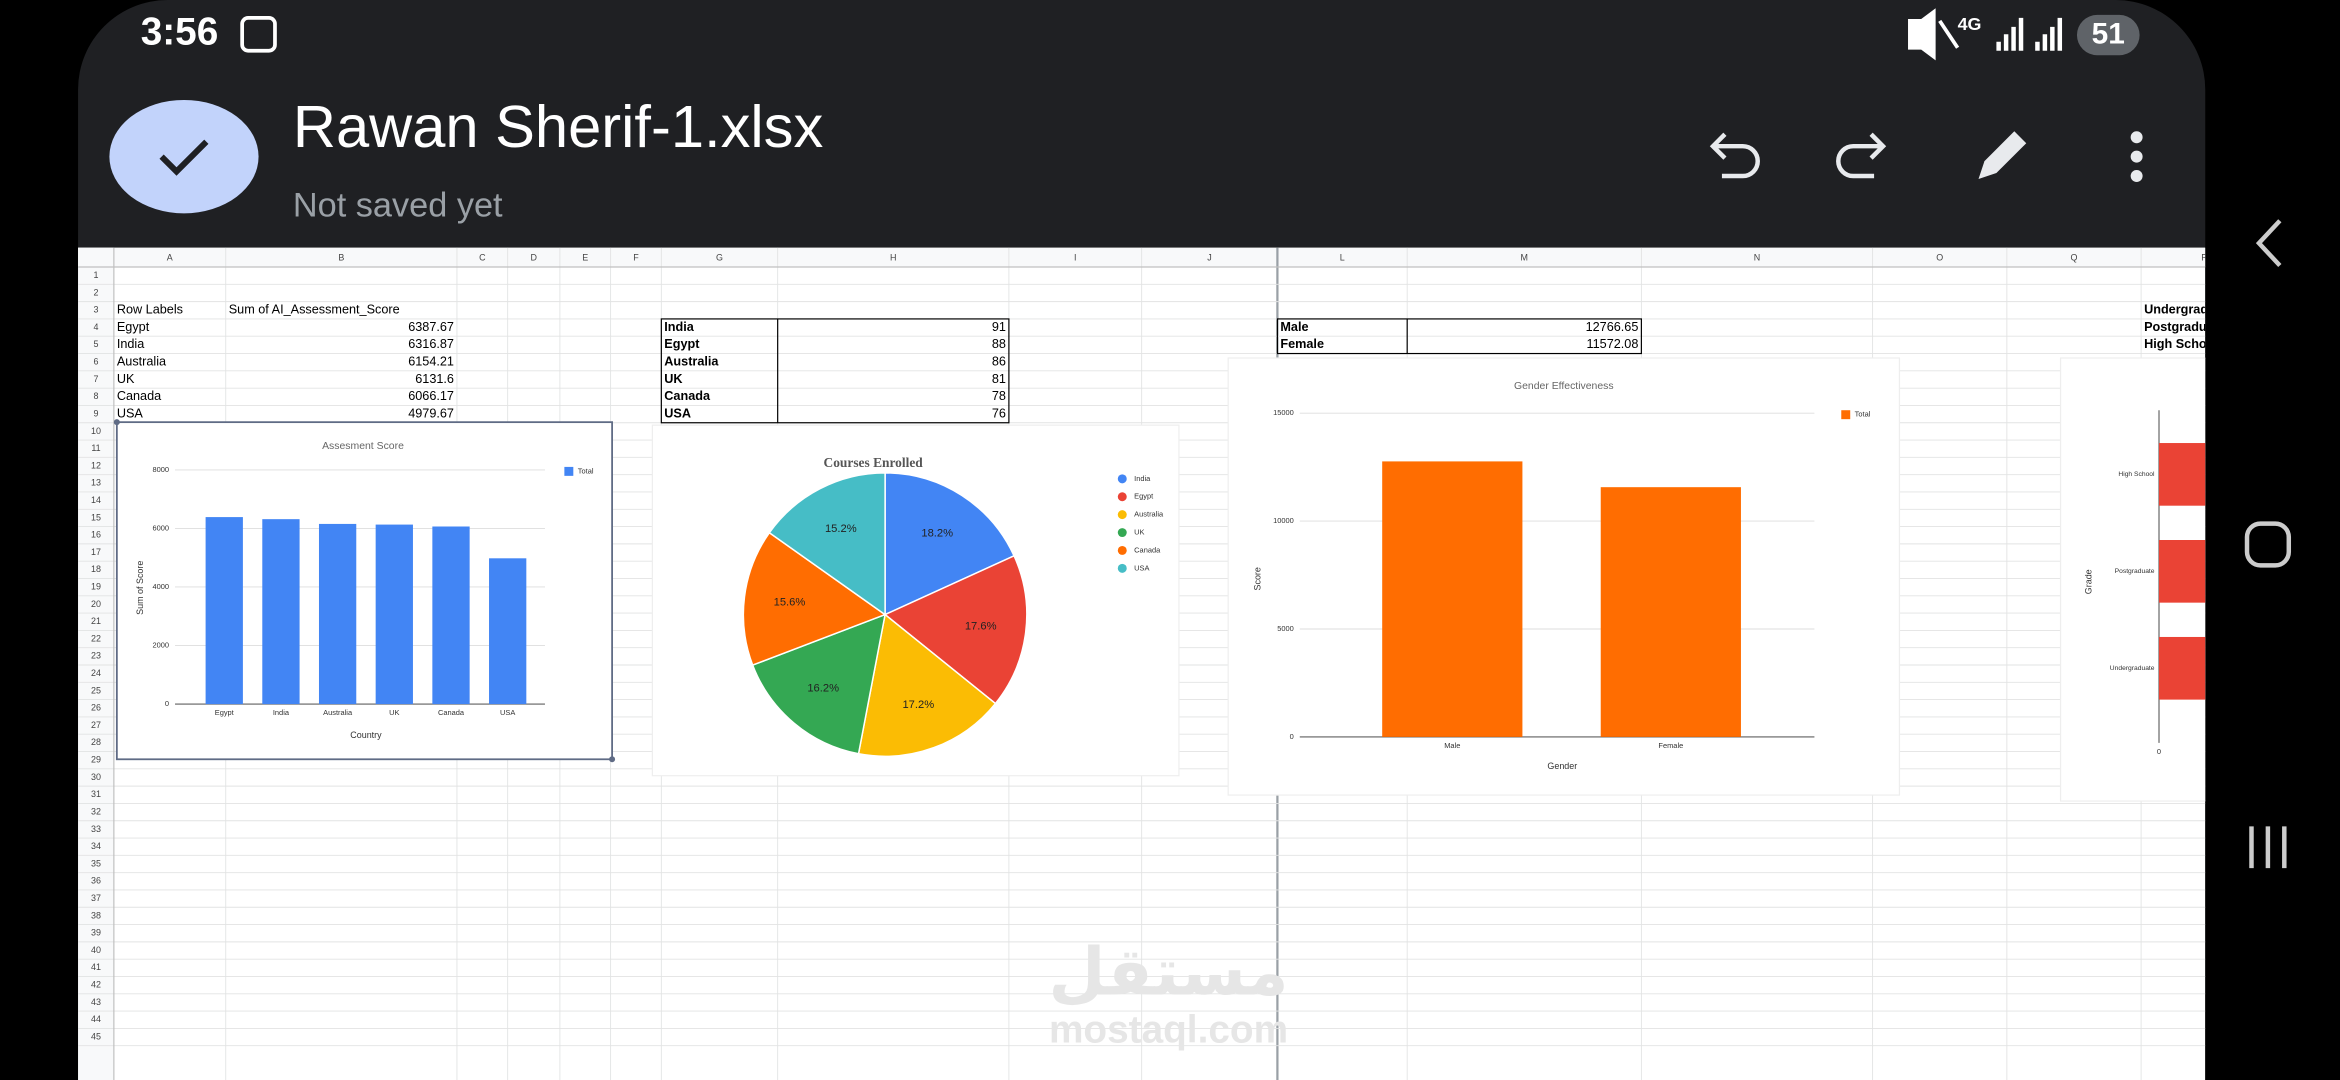 The width and height of the screenshot is (2340, 1080). What do you see at coordinates (95, 379) in the screenshot?
I see `row-number: 7` at bounding box center [95, 379].